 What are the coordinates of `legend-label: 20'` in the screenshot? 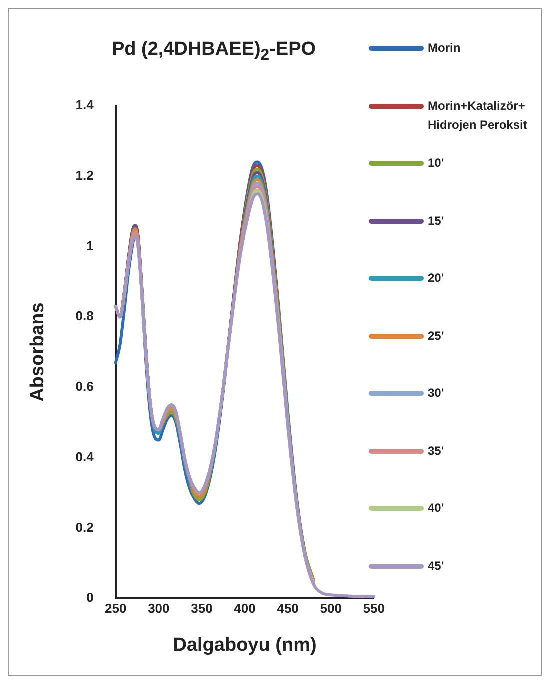 It's located at (437, 278).